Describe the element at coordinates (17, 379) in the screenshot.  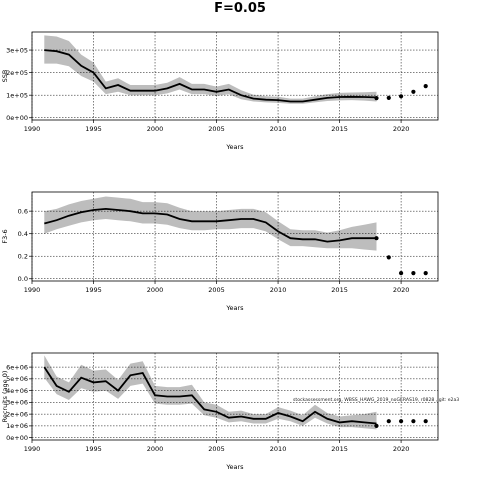
I see `y-tick-label-5e-06: 5e+06` at that location.